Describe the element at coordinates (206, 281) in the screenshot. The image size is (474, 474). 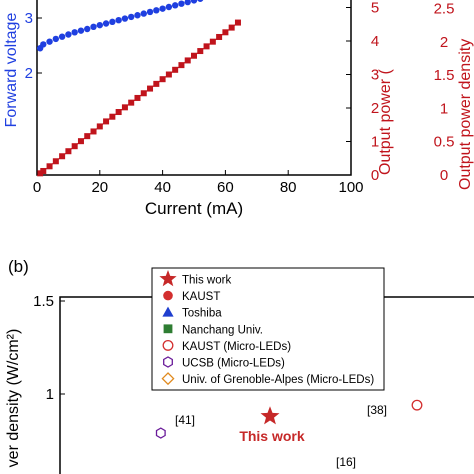
I see `legend-label: This work` at that location.